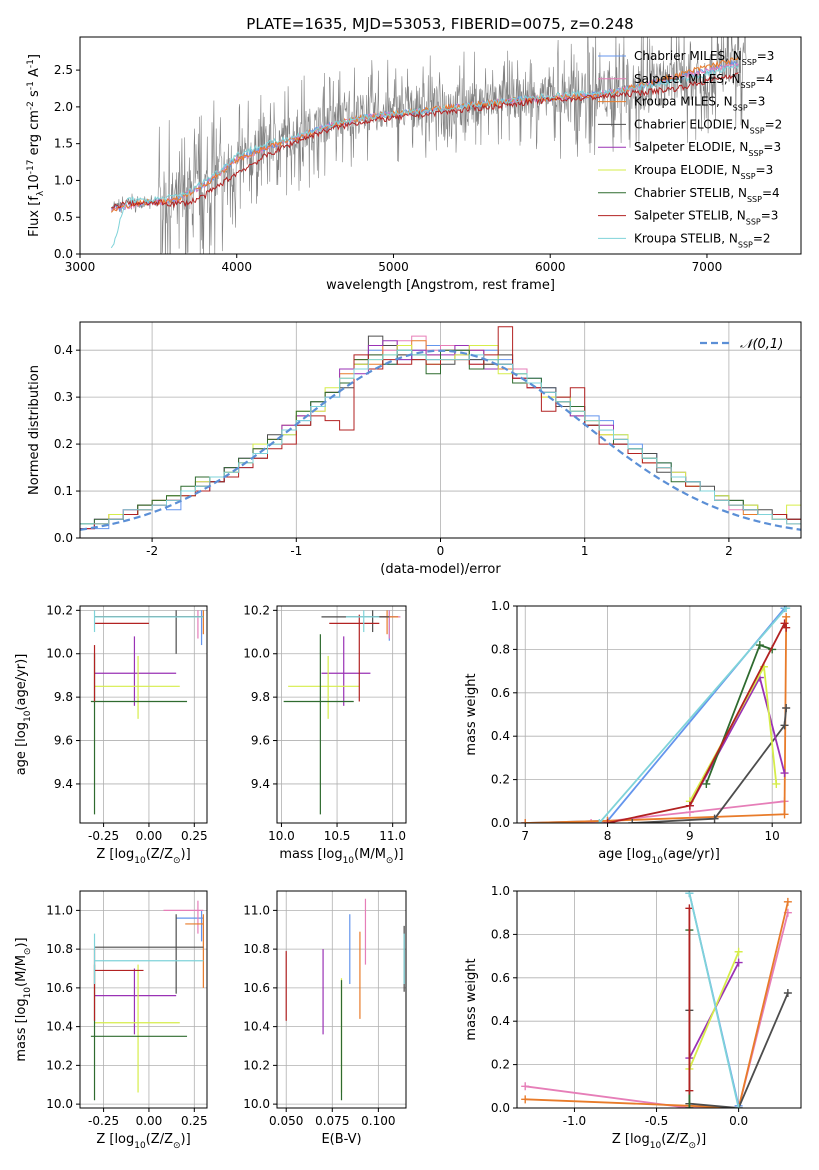 This screenshot has height=1170, width=819. What do you see at coordinates (59, 910) in the screenshot?
I see `y-tick-label: 11.0` at bounding box center [59, 910].